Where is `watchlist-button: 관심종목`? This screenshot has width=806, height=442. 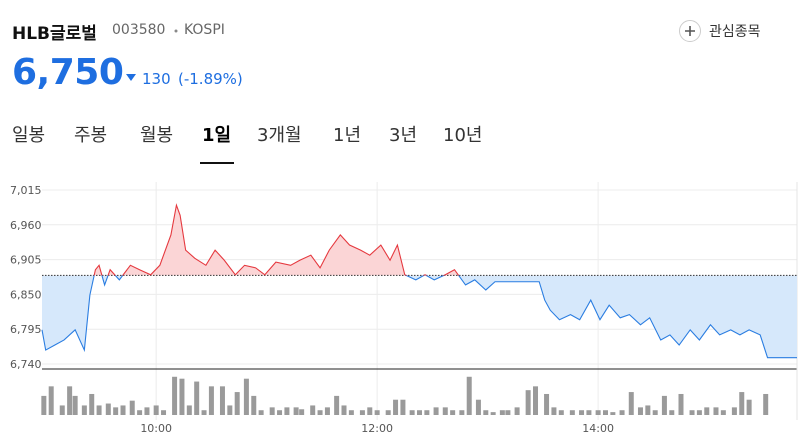 watchlist-button: 관심종목 is located at coordinates (735, 32).